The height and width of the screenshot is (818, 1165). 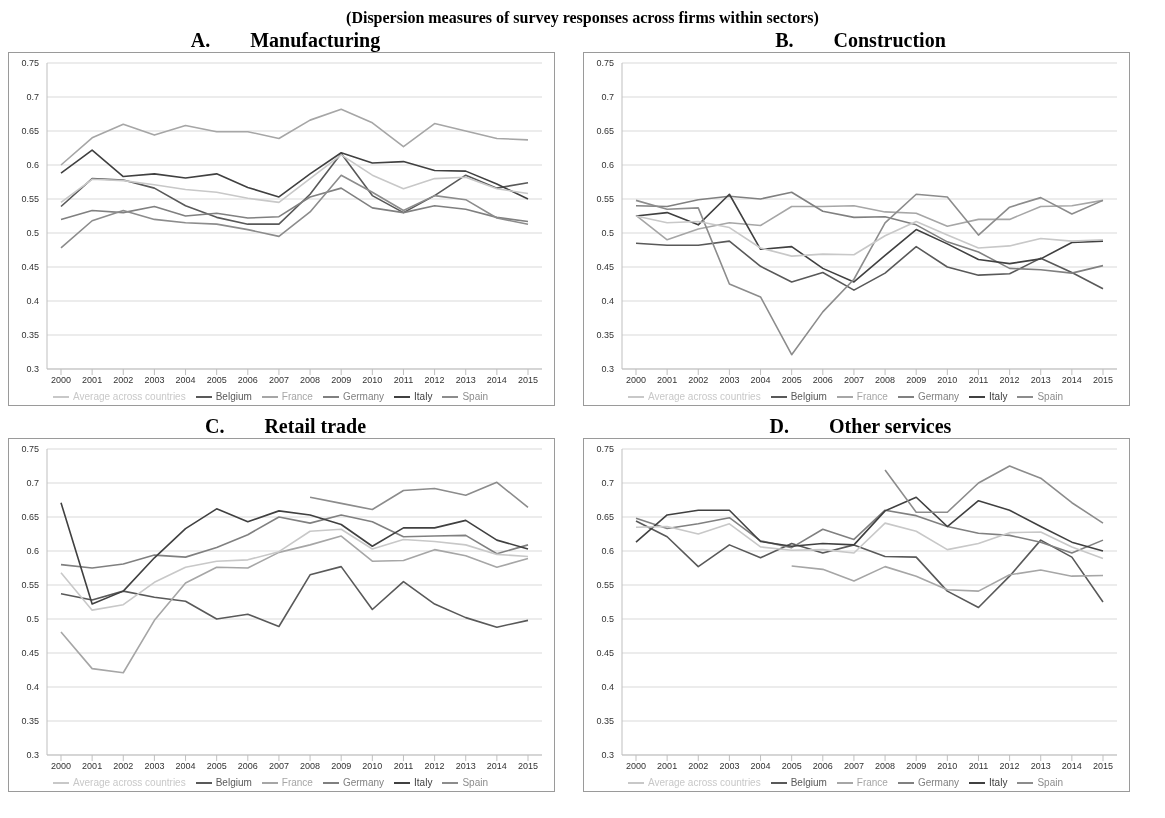 I want to click on chart-title: A. Manufacturing, so click(x=285, y=40).